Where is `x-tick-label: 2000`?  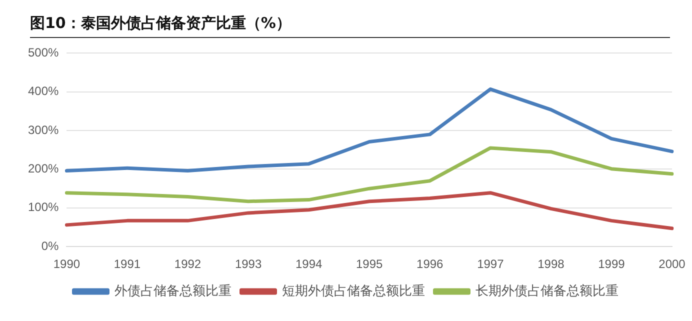
x-tick-label: 2000 is located at coordinates (672, 264).